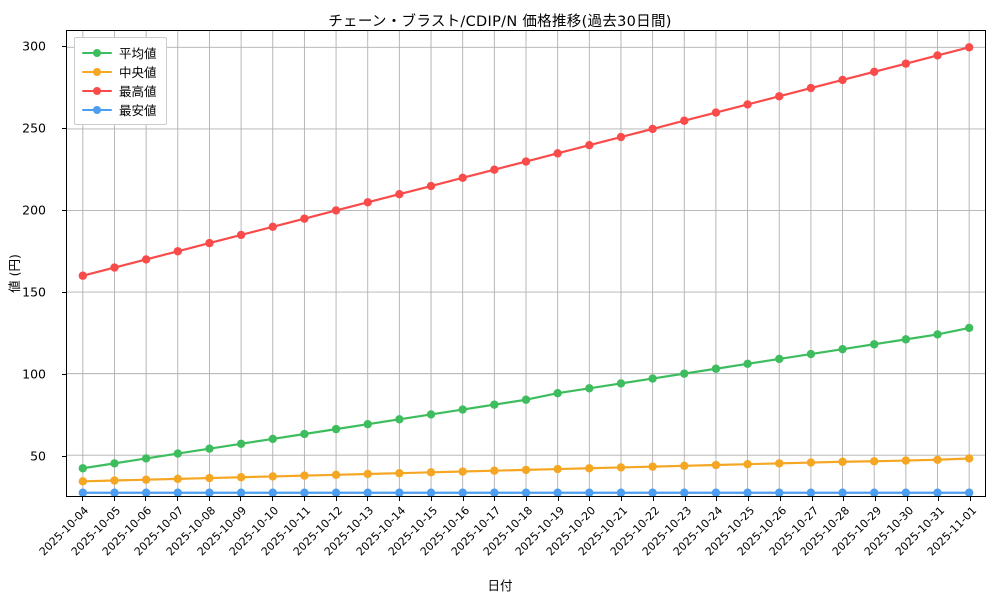 This screenshot has height=600, width=1000. I want to click on y-tick-label: 150, so click(34, 292).